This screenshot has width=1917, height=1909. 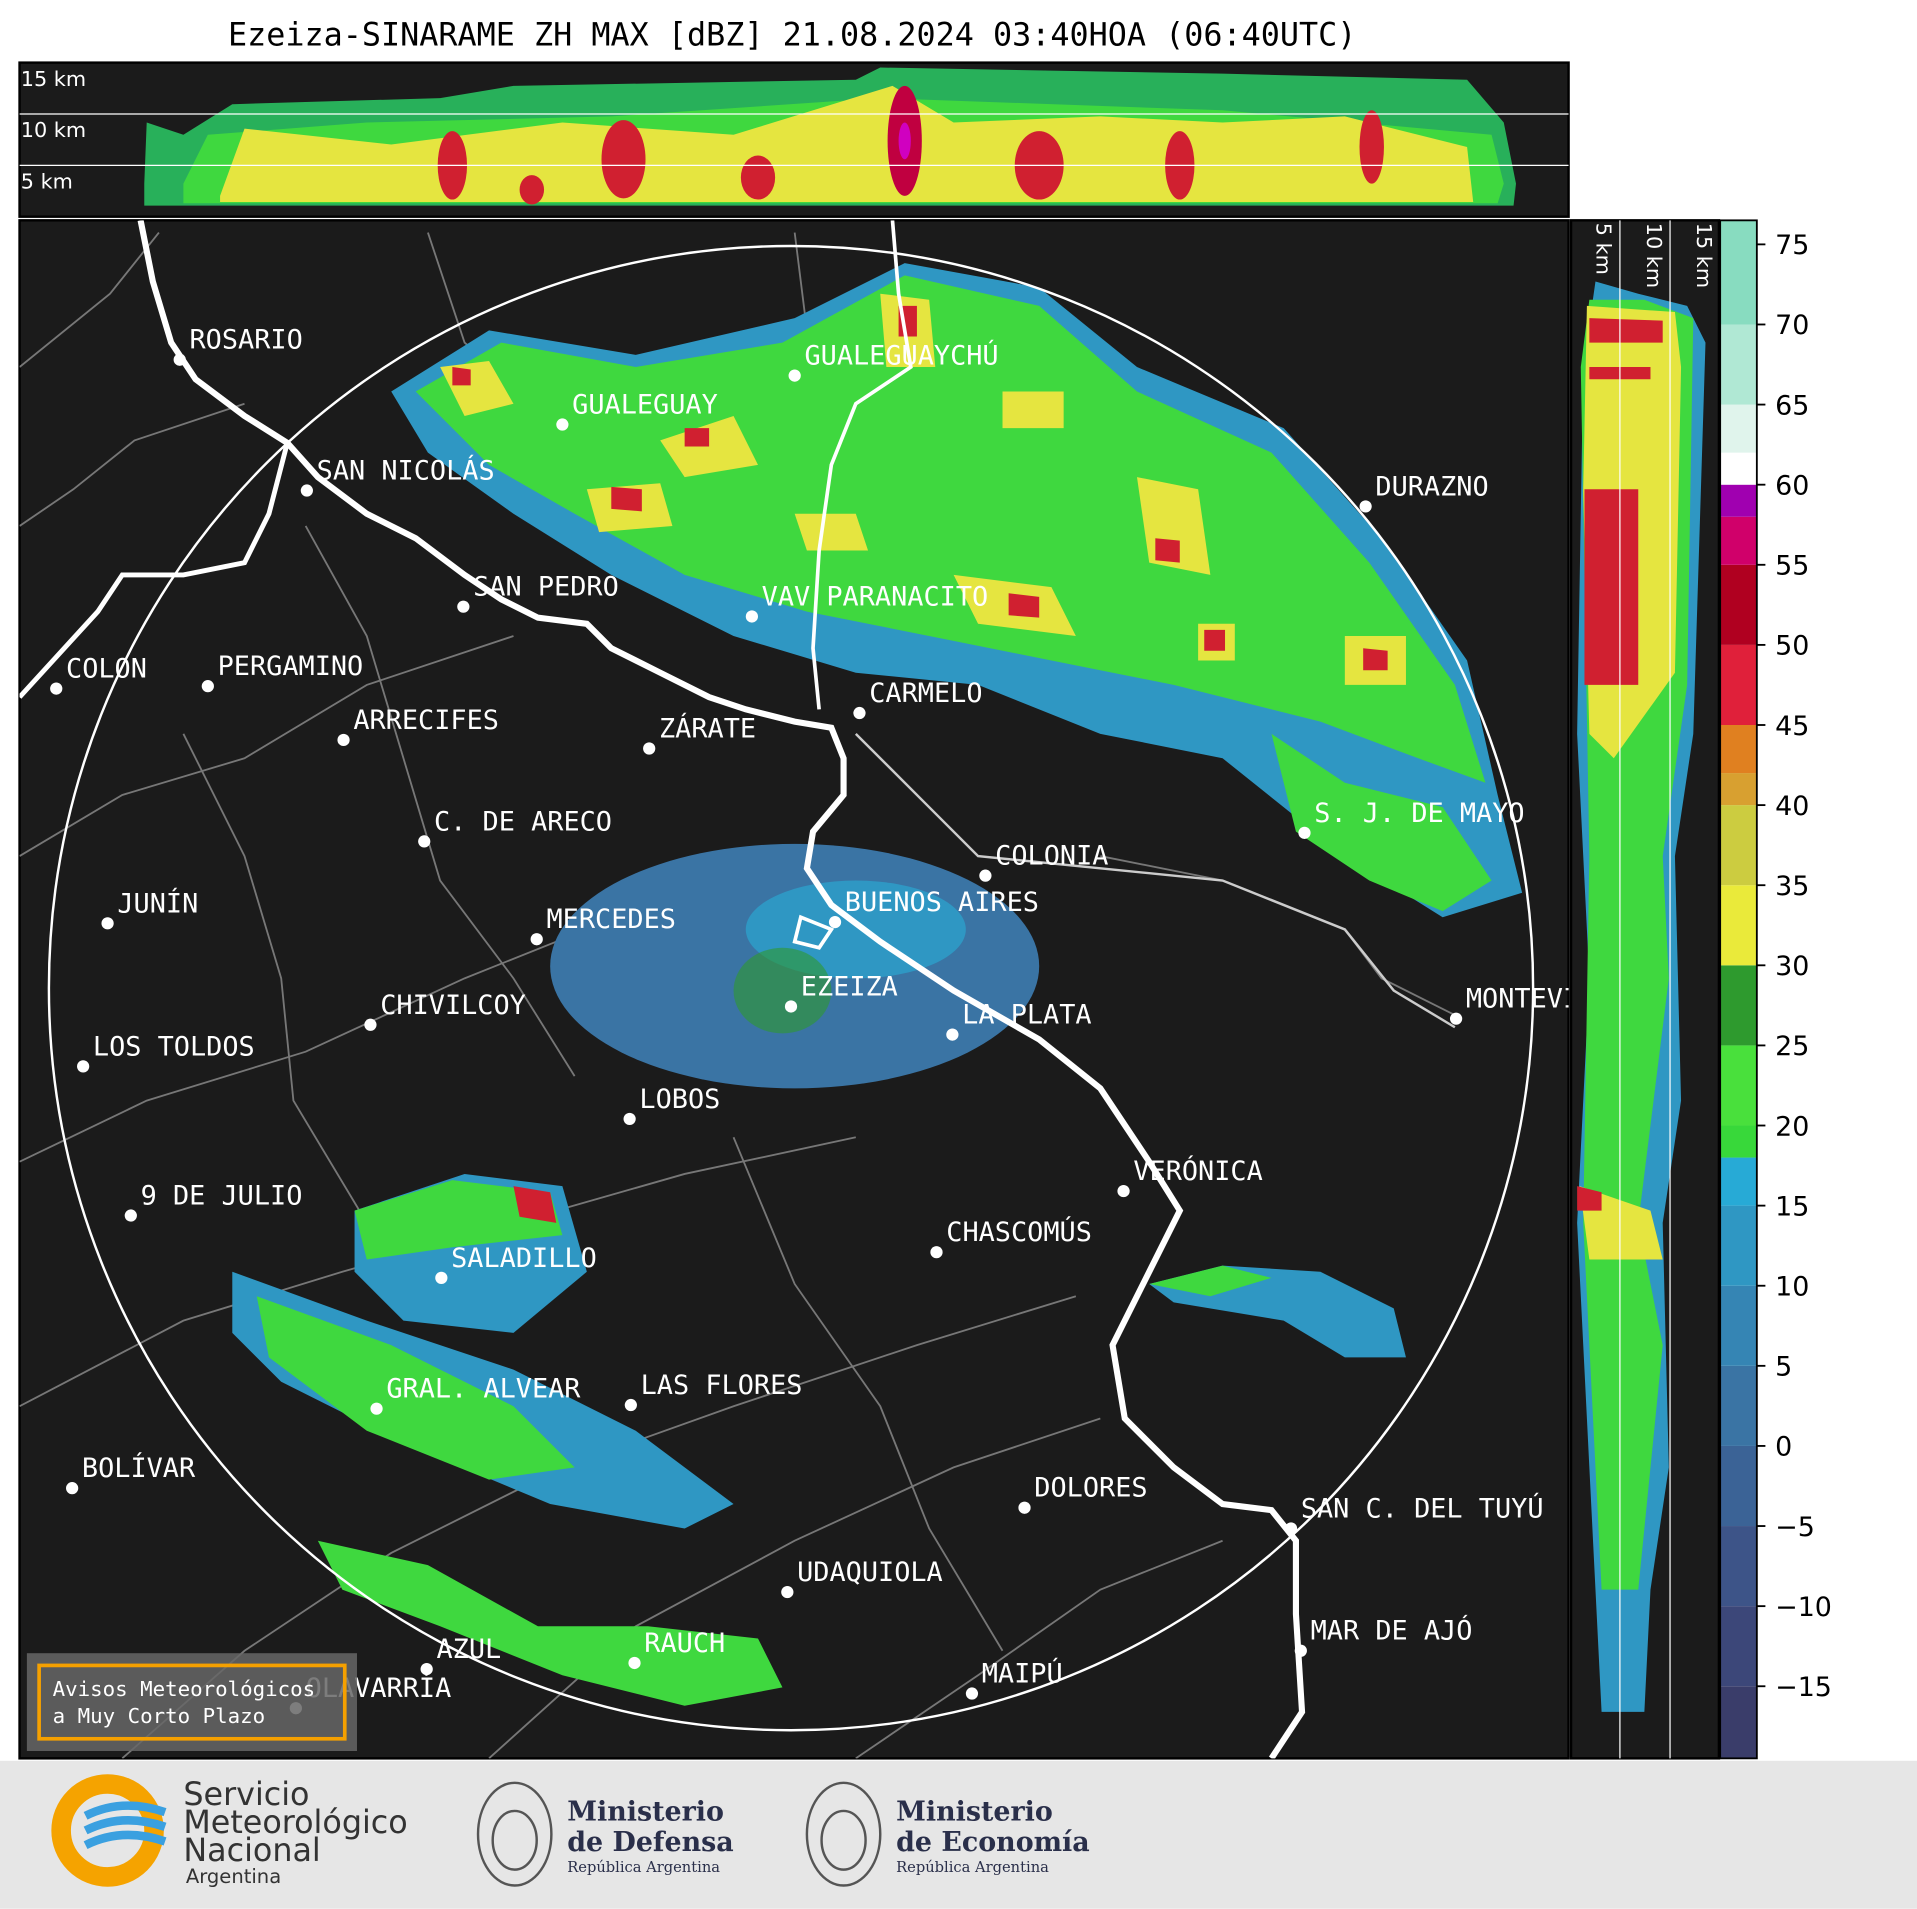 I want to click on right-panel: 5 km 10 km 15 km, so click(x=1645, y=989).